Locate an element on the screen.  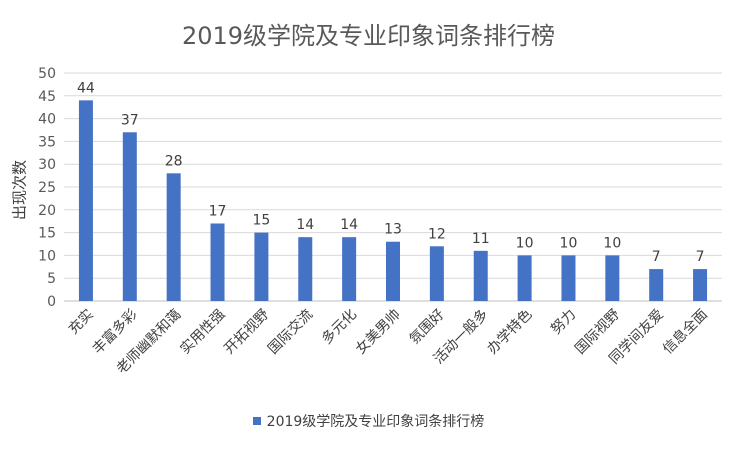
data-label: 13 is located at coordinates (393, 230).